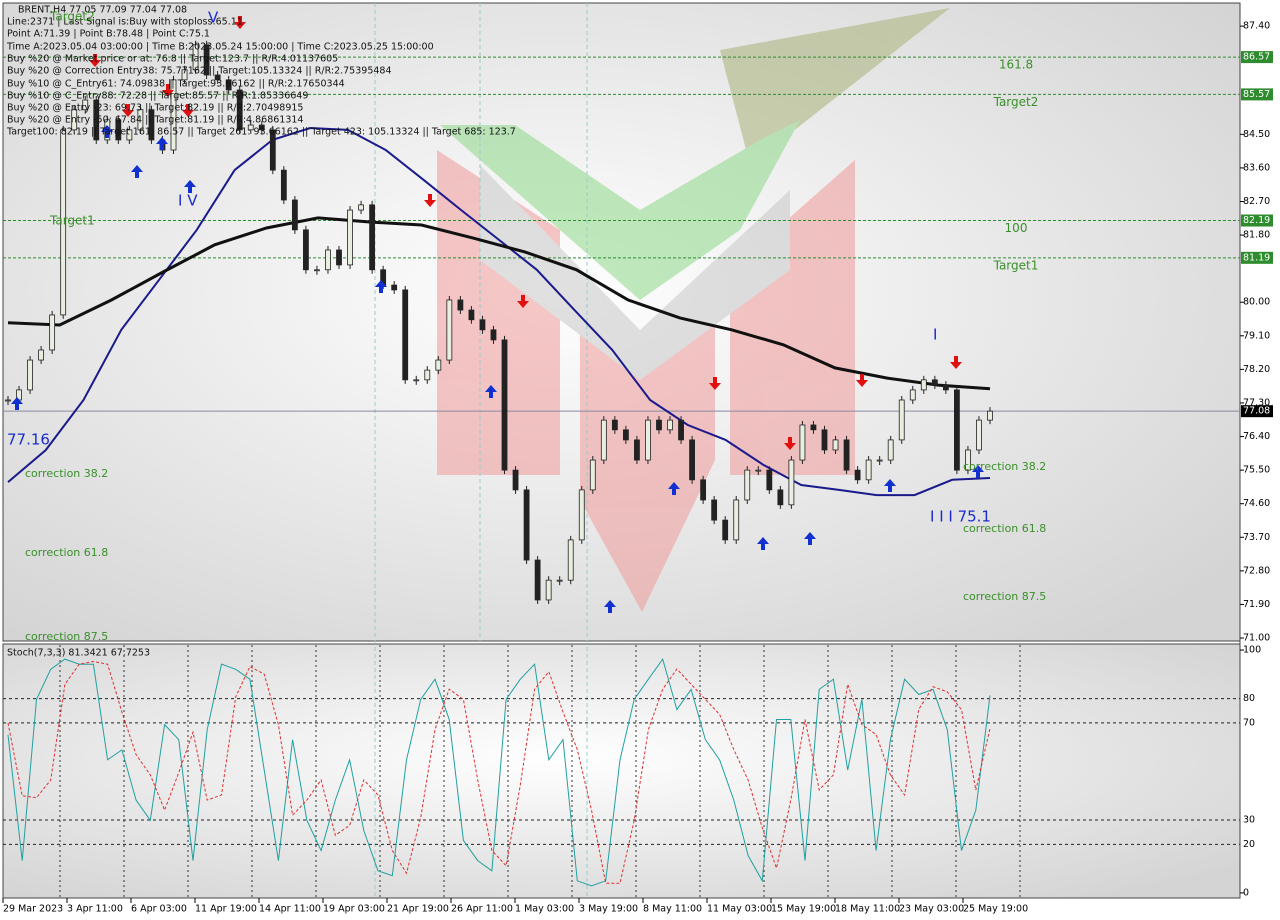 This screenshot has height=920, width=1280. What do you see at coordinates (935, 335) in the screenshot?
I see `wave-label: I` at bounding box center [935, 335].